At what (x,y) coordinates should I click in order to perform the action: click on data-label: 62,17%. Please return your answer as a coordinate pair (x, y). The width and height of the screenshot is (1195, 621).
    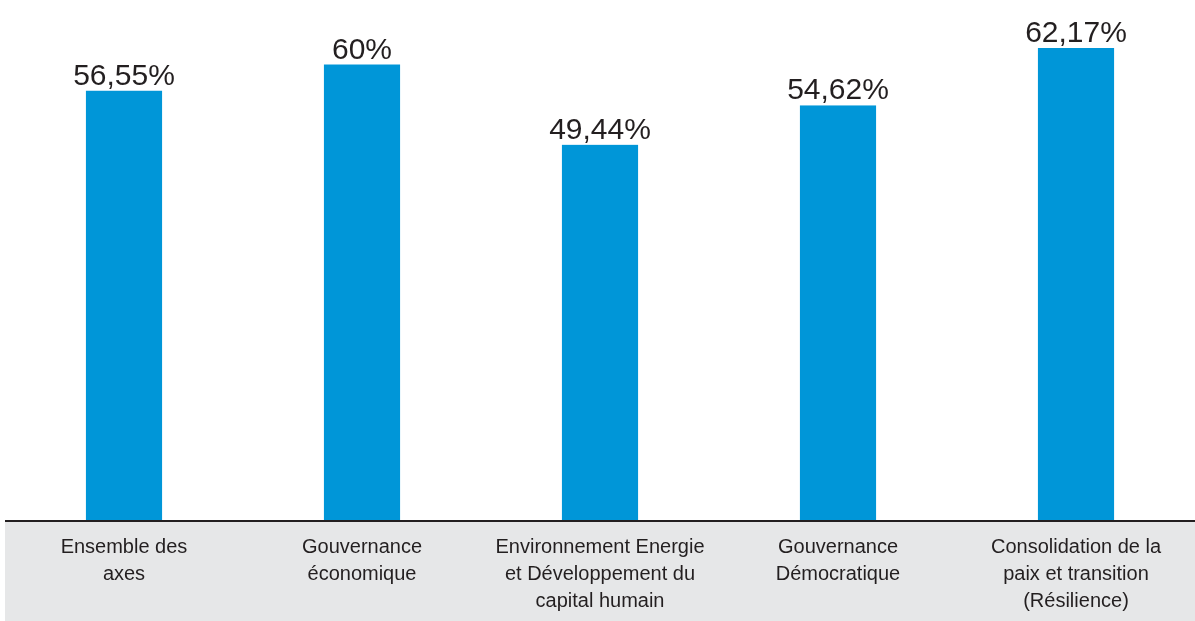
    Looking at the image, I should click on (1076, 31).